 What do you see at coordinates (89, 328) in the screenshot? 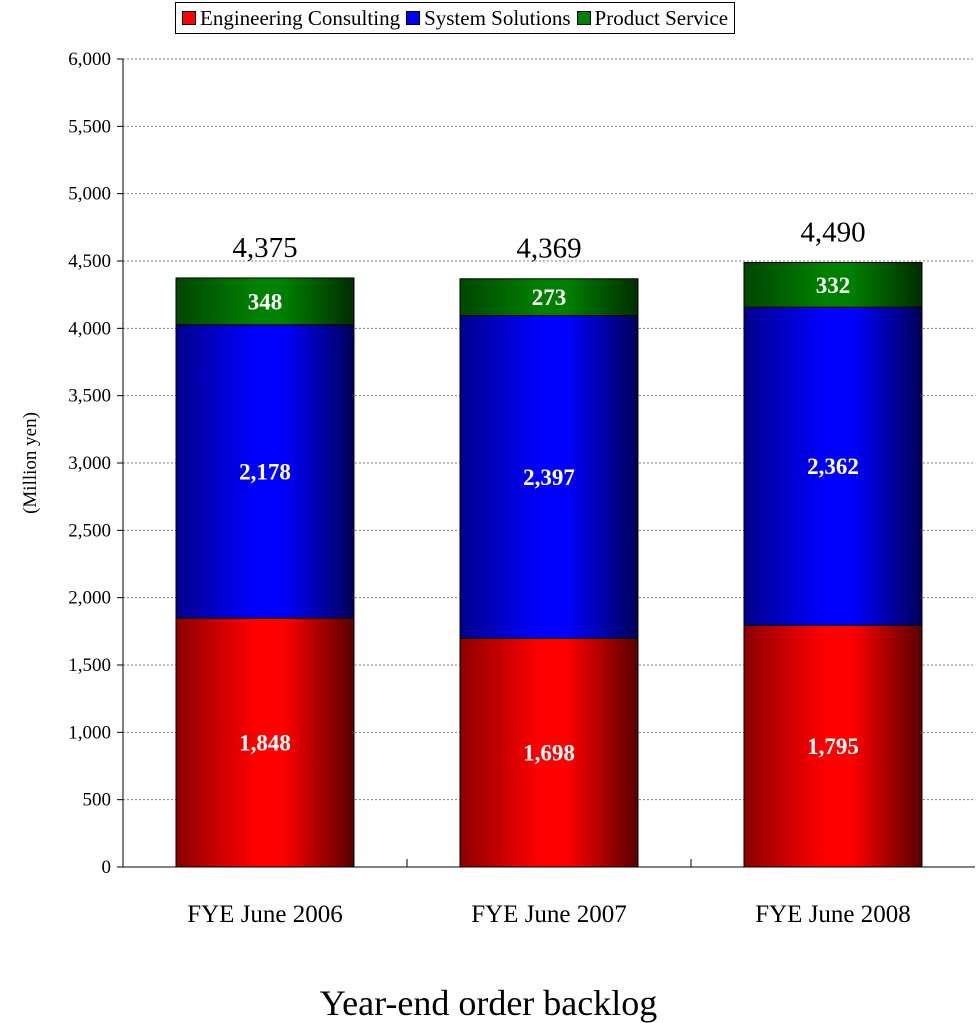
I see `y-tick-label: 4,000` at bounding box center [89, 328].